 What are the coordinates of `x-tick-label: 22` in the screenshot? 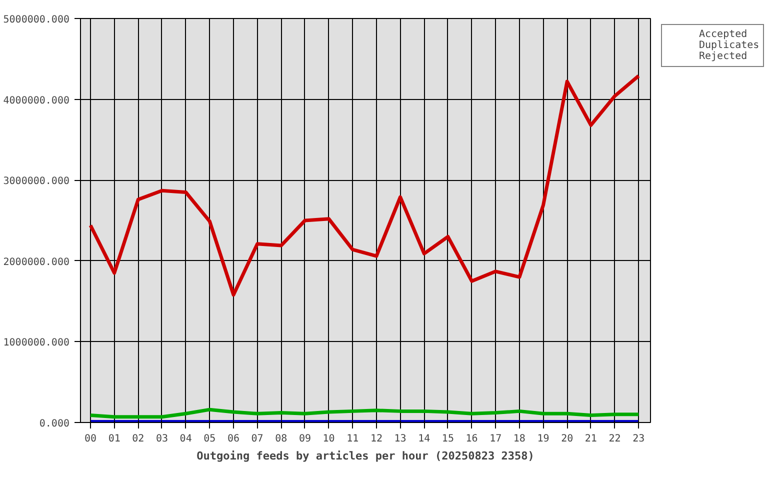 It's located at (614, 439).